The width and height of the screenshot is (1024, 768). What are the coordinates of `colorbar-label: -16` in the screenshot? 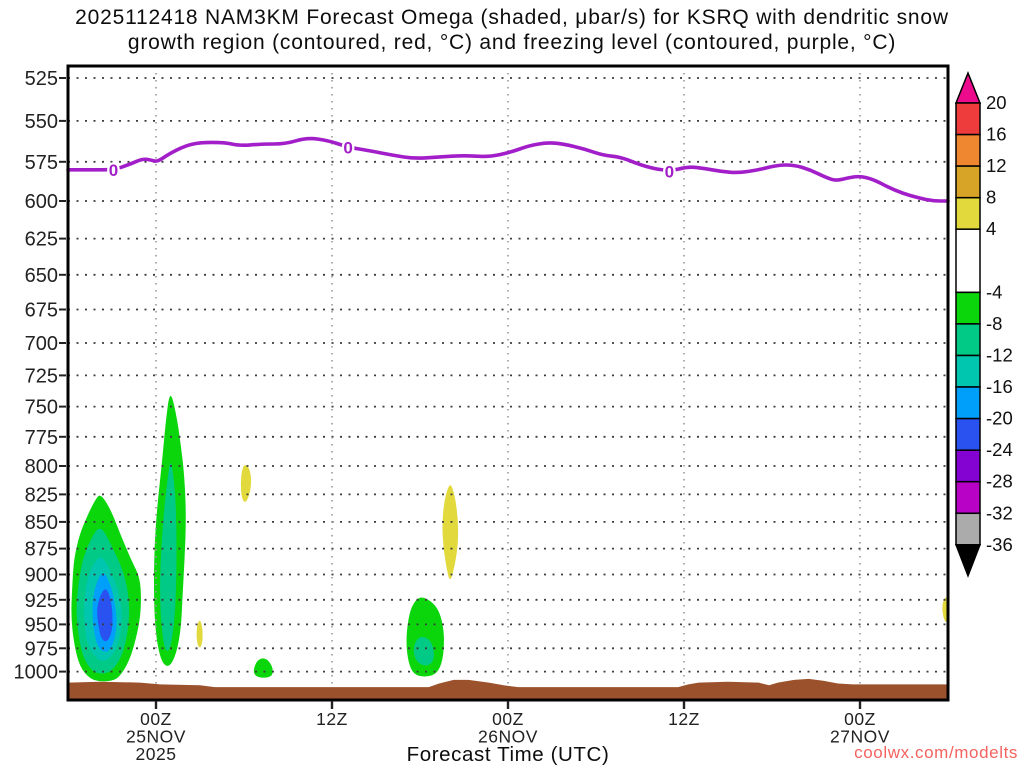 It's located at (999, 386).